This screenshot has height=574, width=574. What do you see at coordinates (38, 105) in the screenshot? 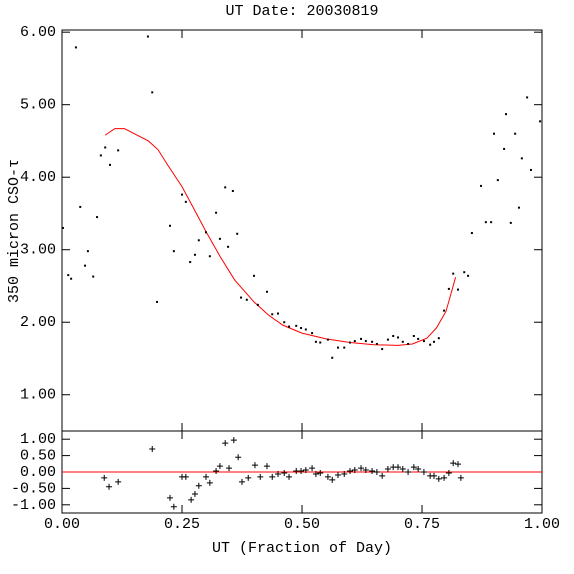
I see `y-tick-label: 5.00` at bounding box center [38, 105].